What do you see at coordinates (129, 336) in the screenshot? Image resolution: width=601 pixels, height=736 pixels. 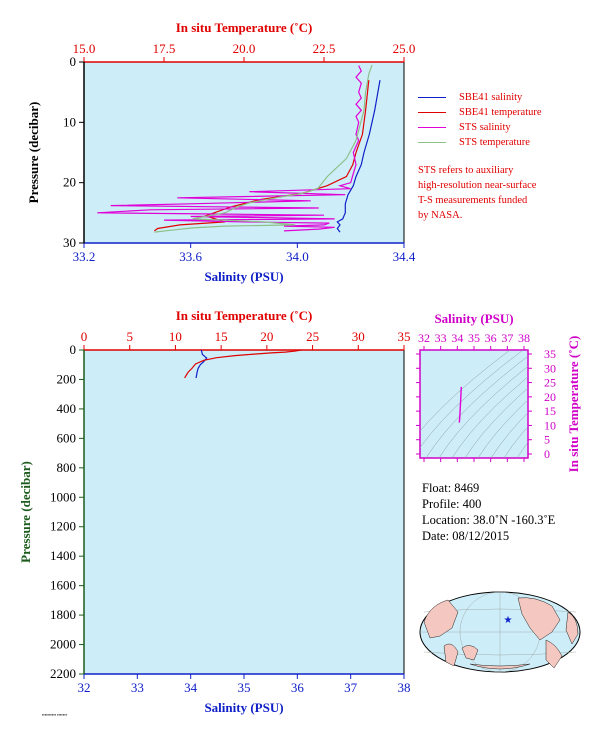 I see `temperature-tick-label: 5` at bounding box center [129, 336].